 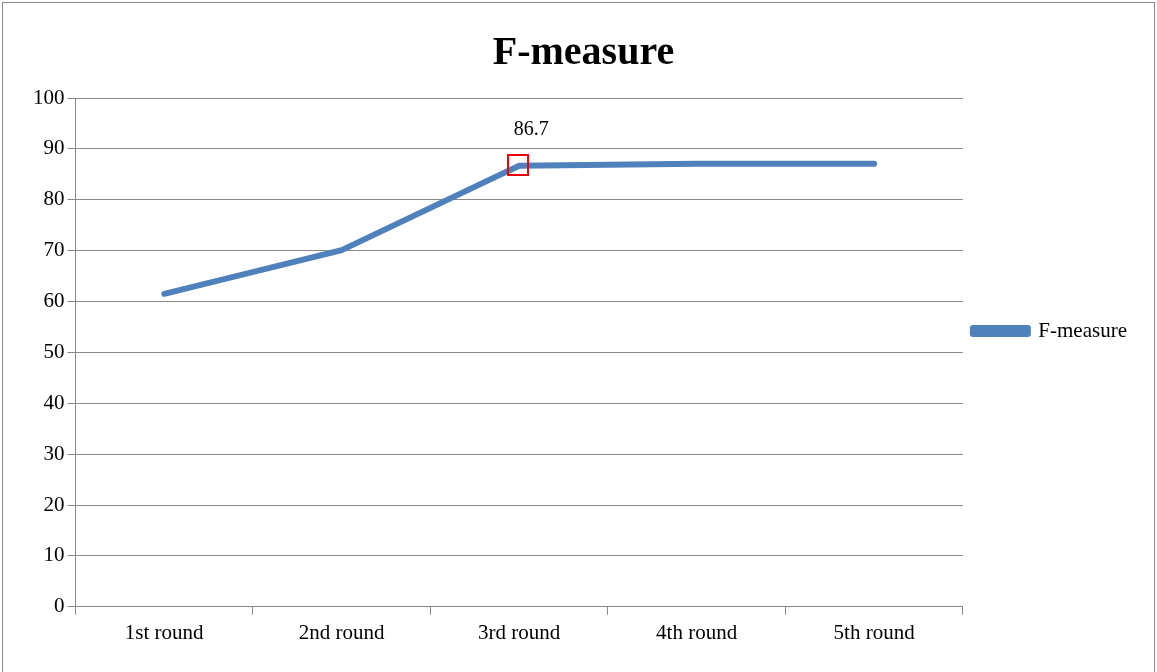 What do you see at coordinates (59, 605) in the screenshot?
I see `y-tick-label: 0` at bounding box center [59, 605].